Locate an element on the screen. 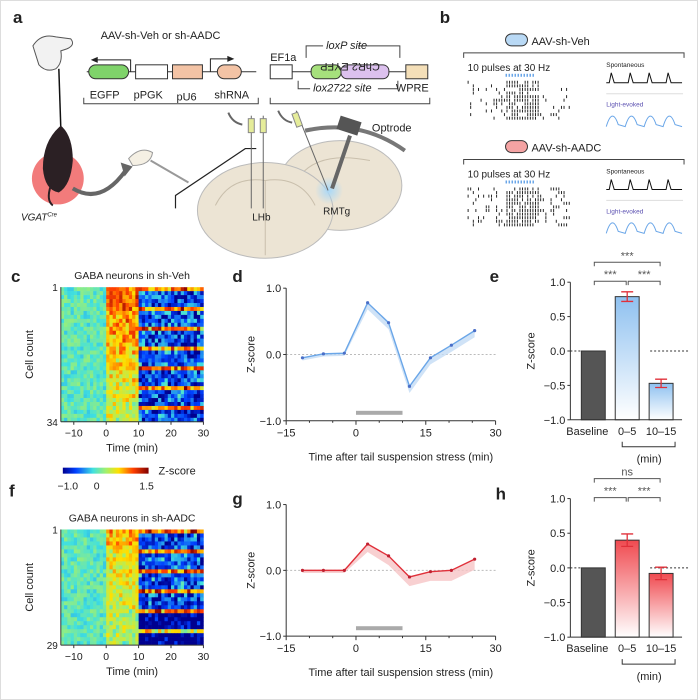  spontaneous-label: Spontaneous is located at coordinates (625, 65).